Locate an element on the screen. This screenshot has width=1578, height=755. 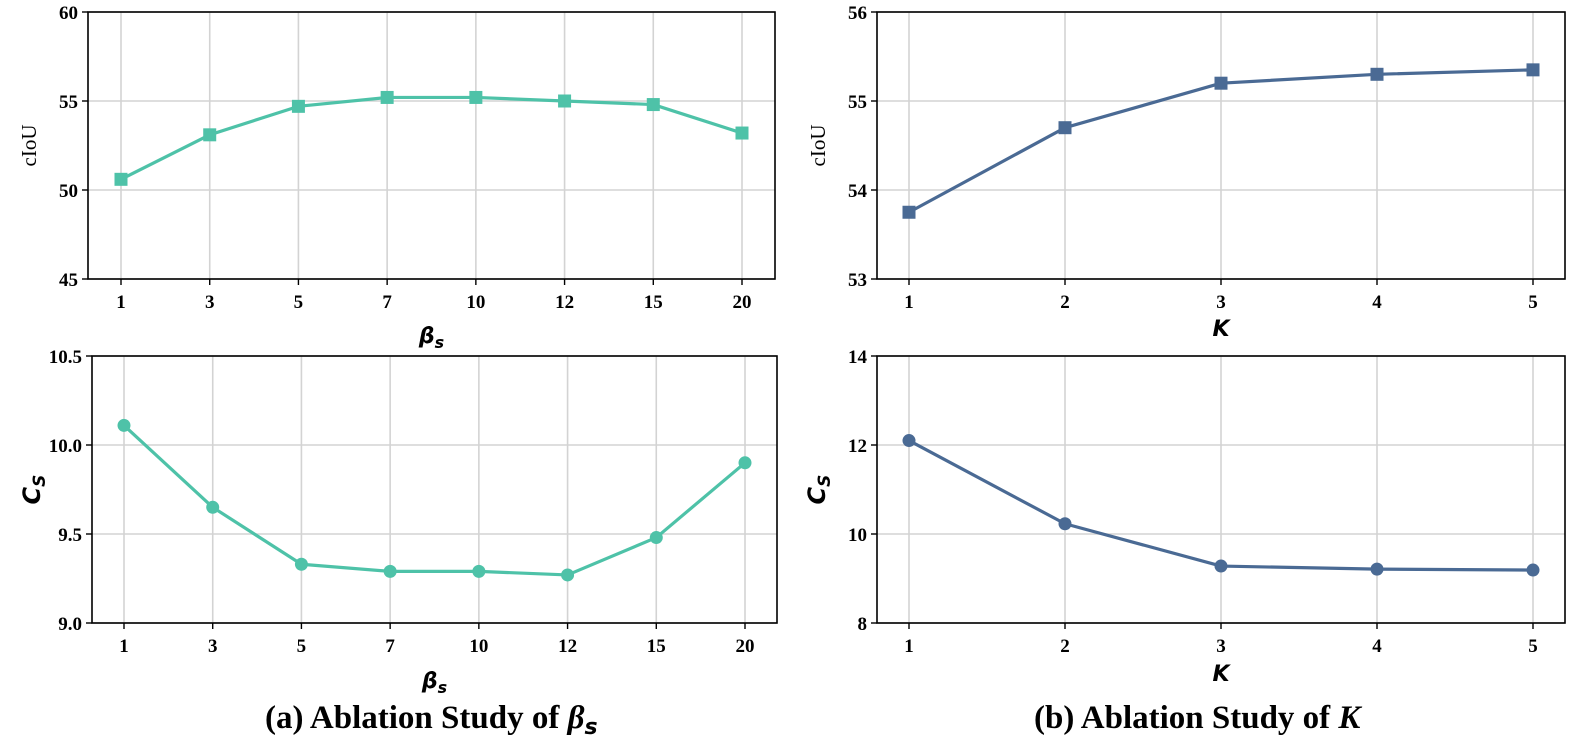
y-tick-label: 54 is located at coordinates (858, 191).